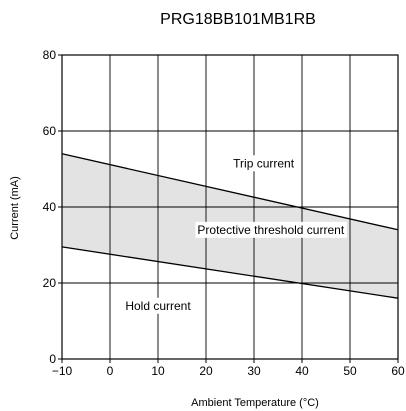  I want to click on x-tick-label: −10, so click(62, 371).